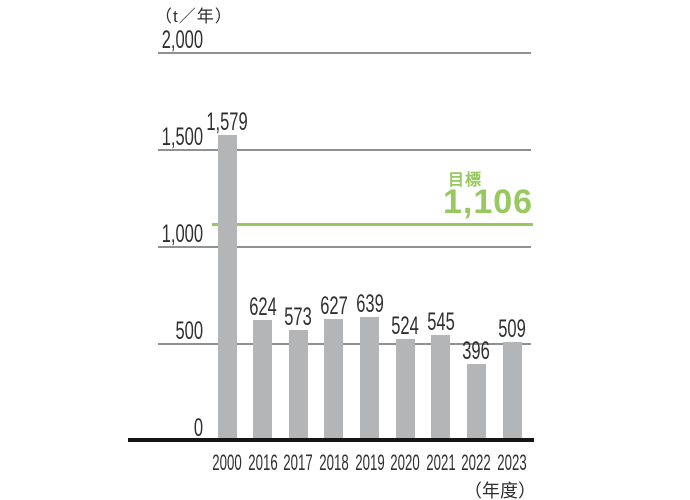  I want to click on bar-2022, so click(476, 402).